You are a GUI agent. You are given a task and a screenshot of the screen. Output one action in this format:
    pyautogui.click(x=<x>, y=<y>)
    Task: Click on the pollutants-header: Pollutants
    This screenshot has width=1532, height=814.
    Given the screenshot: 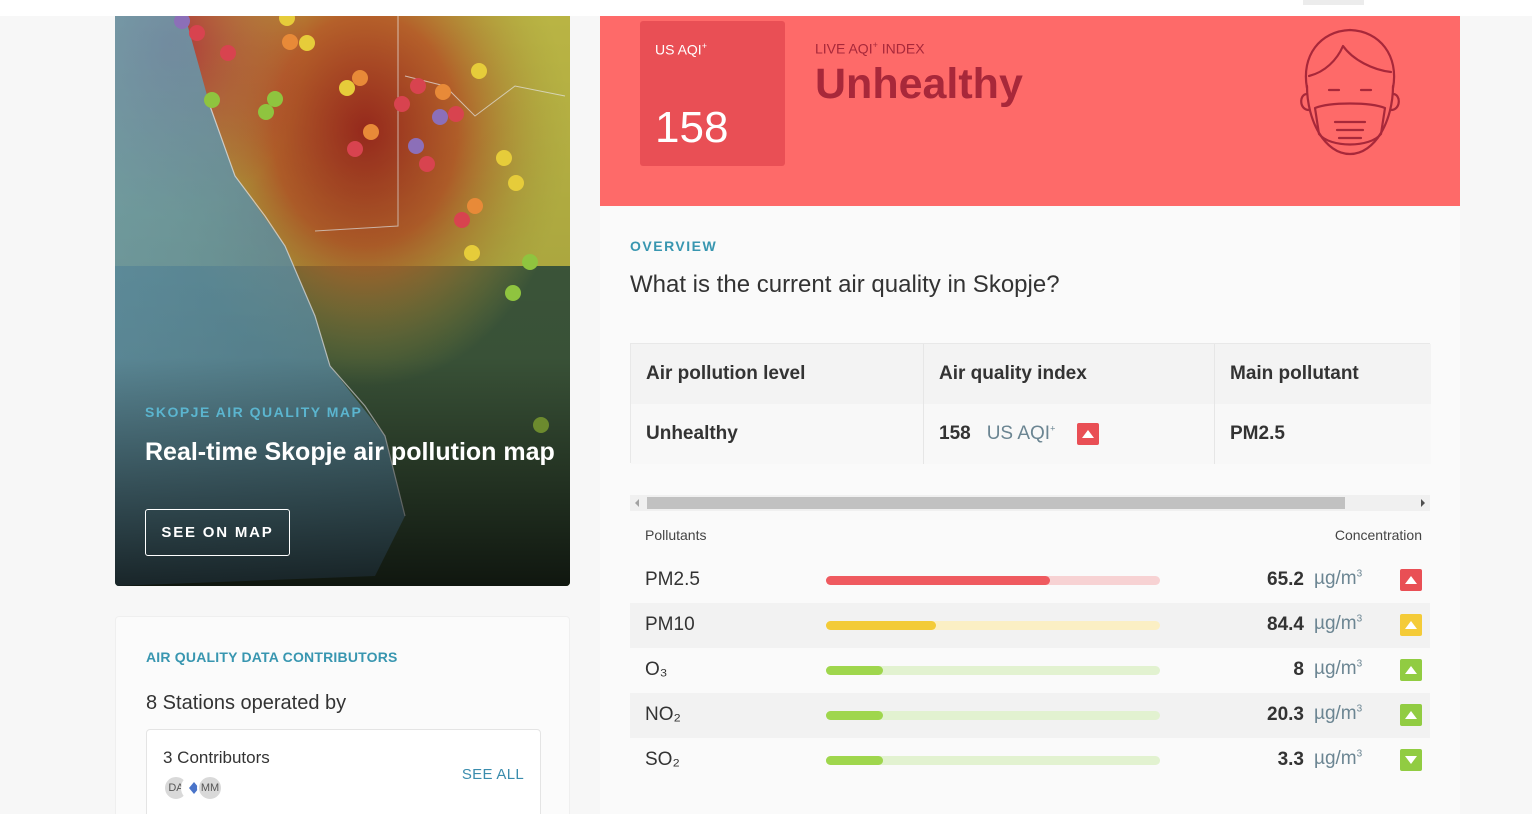 What is the action you would take?
    pyautogui.click(x=676, y=535)
    